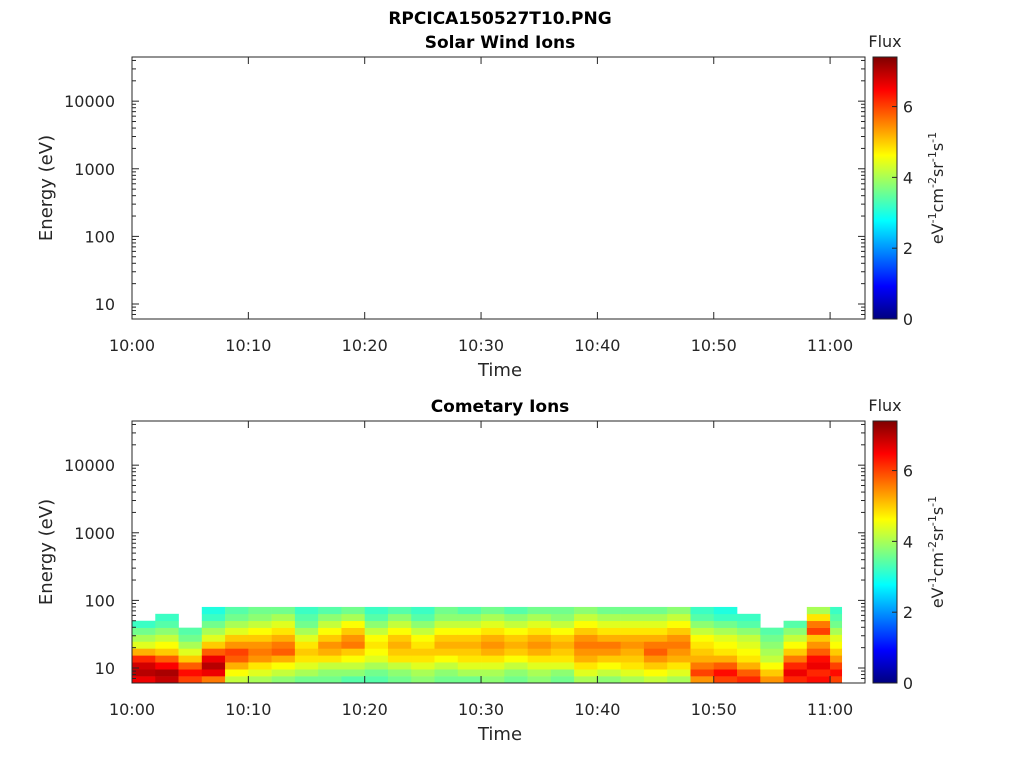 The image size is (1024, 768). Describe the element at coordinates (937, 564) in the screenshot. I see `unit-symbol: cm` at that location.